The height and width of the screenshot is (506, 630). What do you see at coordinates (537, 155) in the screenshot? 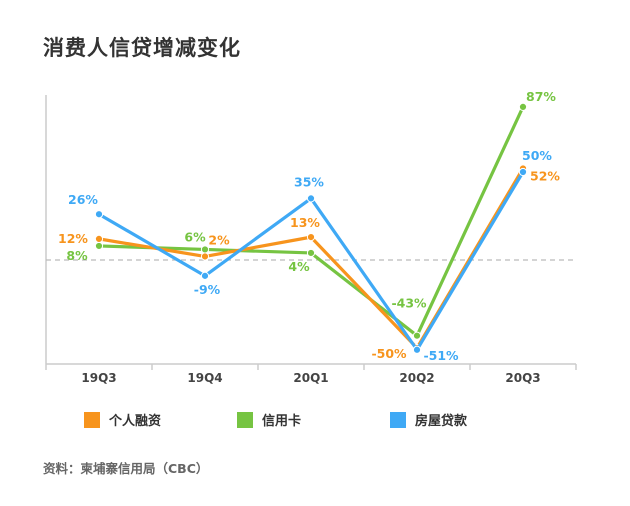
I see `data-label: 50%` at bounding box center [537, 155].